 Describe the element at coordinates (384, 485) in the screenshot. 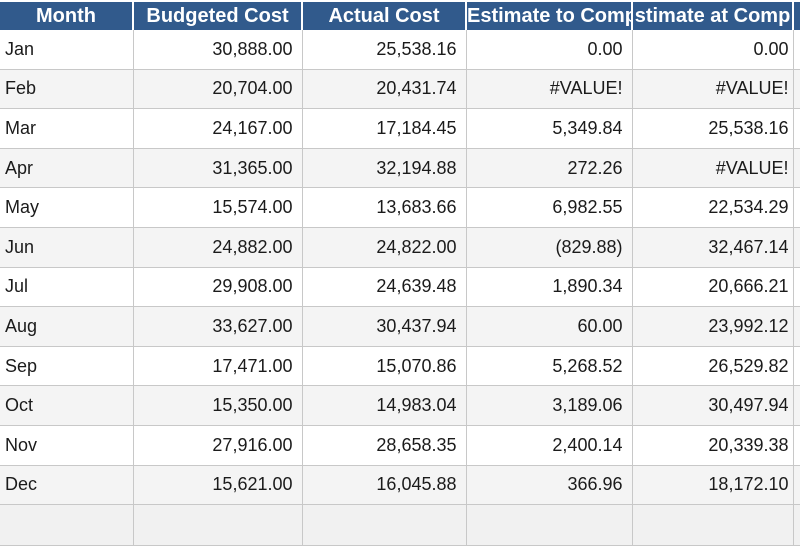

I see `actual-cost-cell: 16,045.88` at that location.